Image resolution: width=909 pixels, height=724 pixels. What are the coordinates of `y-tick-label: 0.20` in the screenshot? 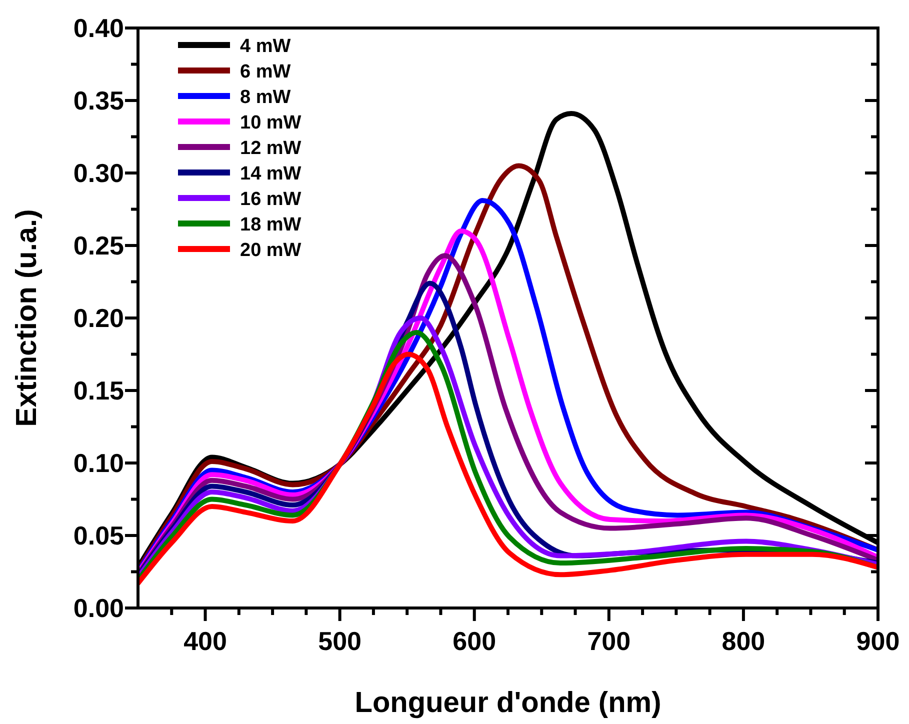 It's located at (98, 318).